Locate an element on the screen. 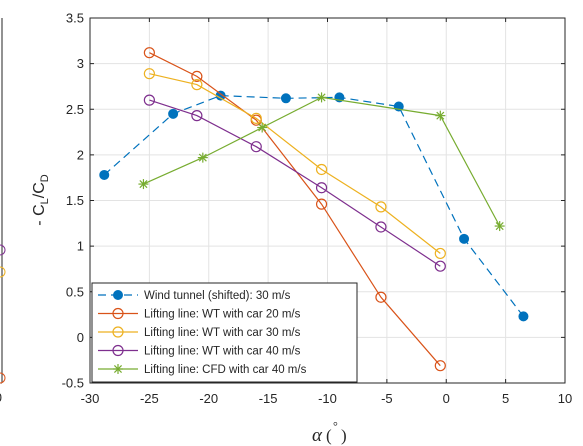 This screenshot has width=583, height=446. x-tick-label: -15 is located at coordinates (268, 398).